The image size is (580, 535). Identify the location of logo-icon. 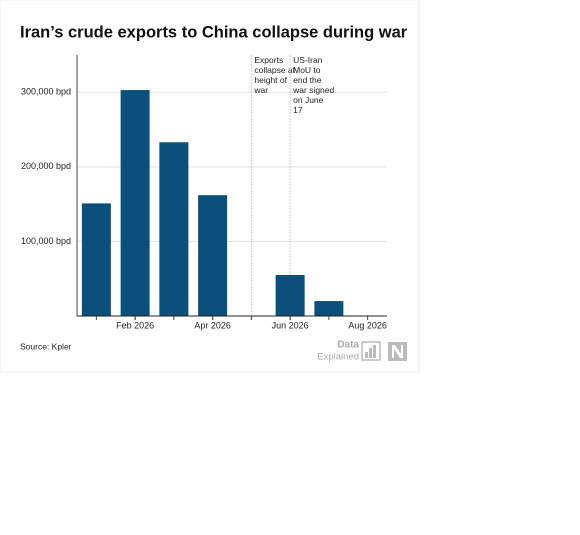
(384, 351).